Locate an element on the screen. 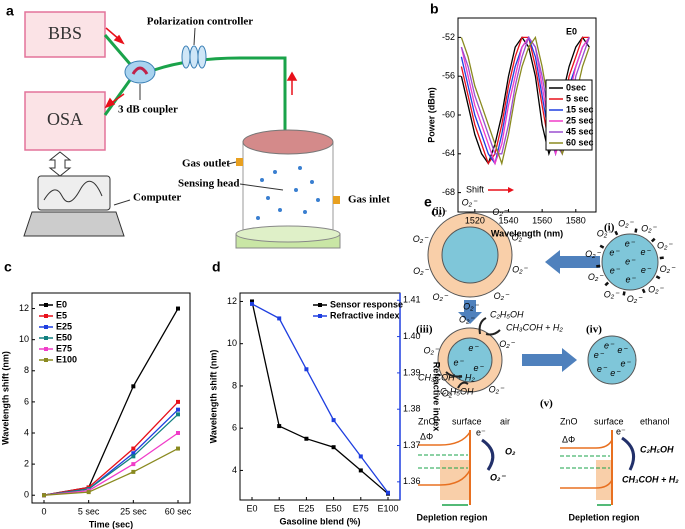 Image resolution: width=685 pixels, height=529 pixels. laptop-keyboard is located at coordinates (74, 224).